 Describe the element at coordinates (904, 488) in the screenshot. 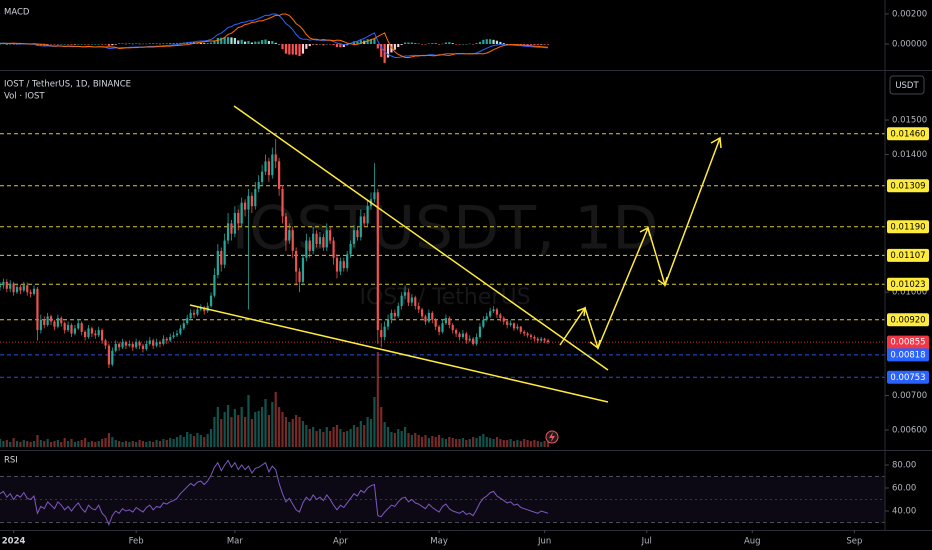

I see `y-tick-label: 60.00` at that location.